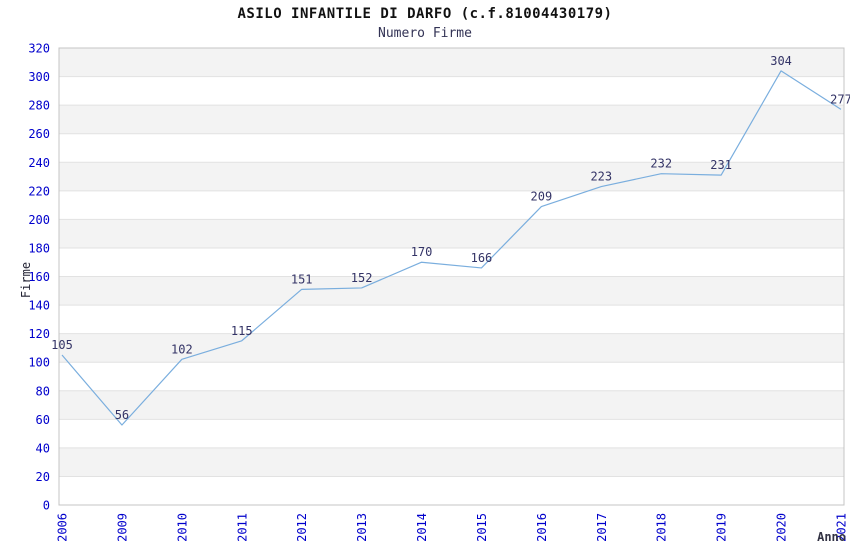 The image size is (850, 550). What do you see at coordinates (39, 191) in the screenshot?
I see `y-tick-label: 220` at bounding box center [39, 191].